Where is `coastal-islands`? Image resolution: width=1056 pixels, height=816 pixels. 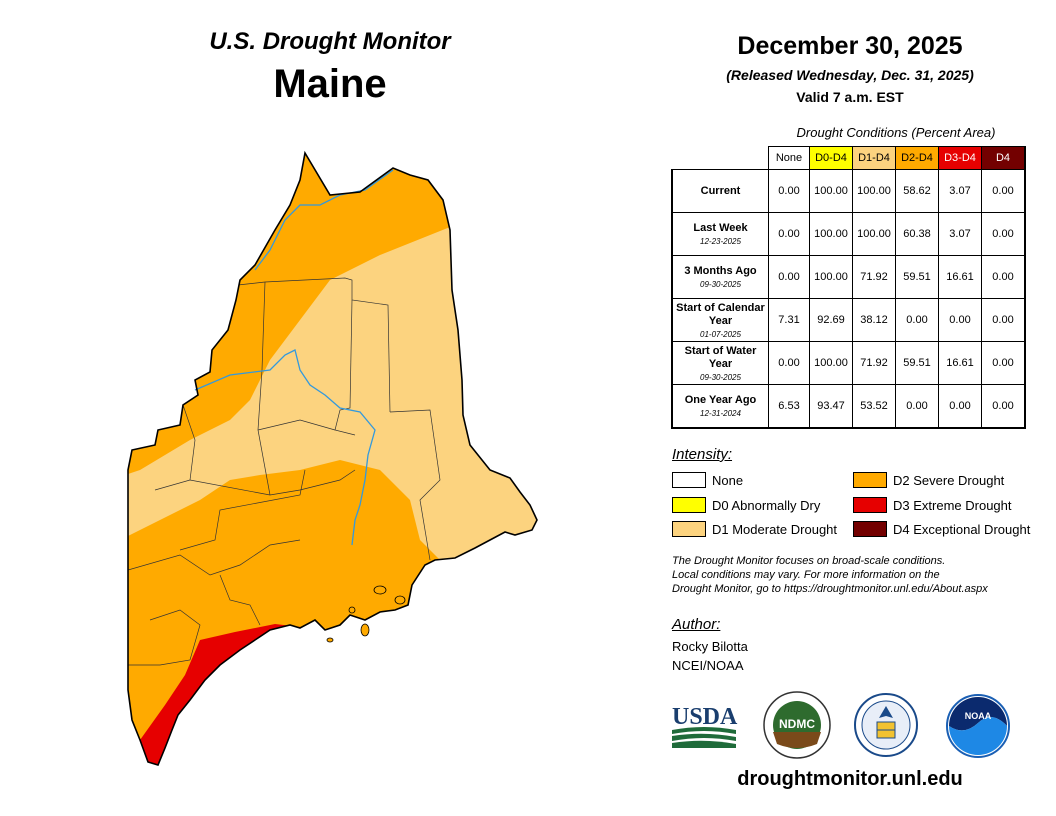 coastal-islands is located at coordinates (366, 614).